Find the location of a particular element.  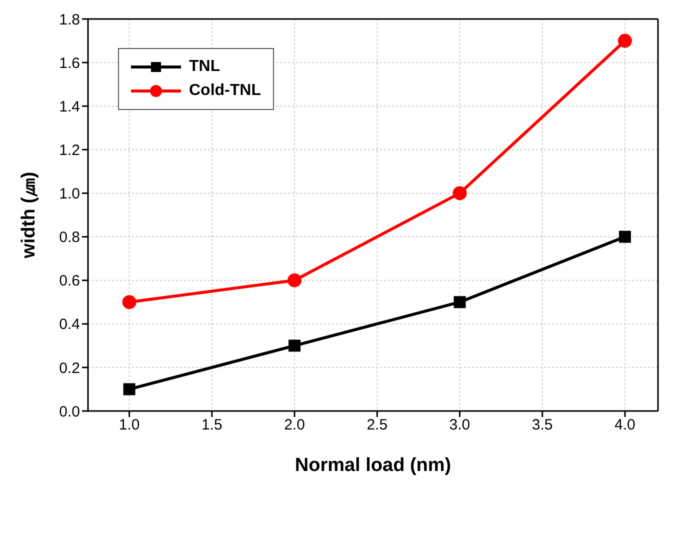

y-tick-label: 1.2 is located at coordinates (69, 150).